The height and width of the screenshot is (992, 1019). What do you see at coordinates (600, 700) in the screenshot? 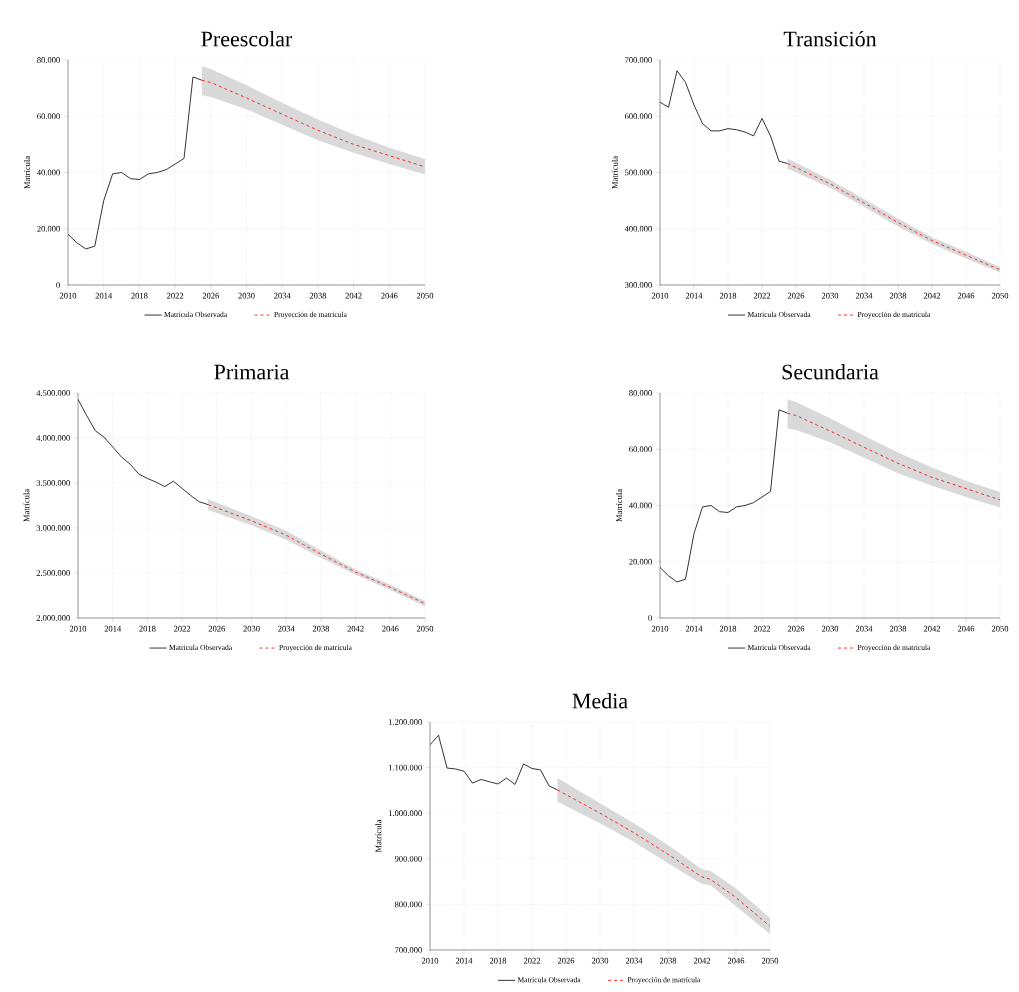
I see `chart-title: Media` at bounding box center [600, 700].